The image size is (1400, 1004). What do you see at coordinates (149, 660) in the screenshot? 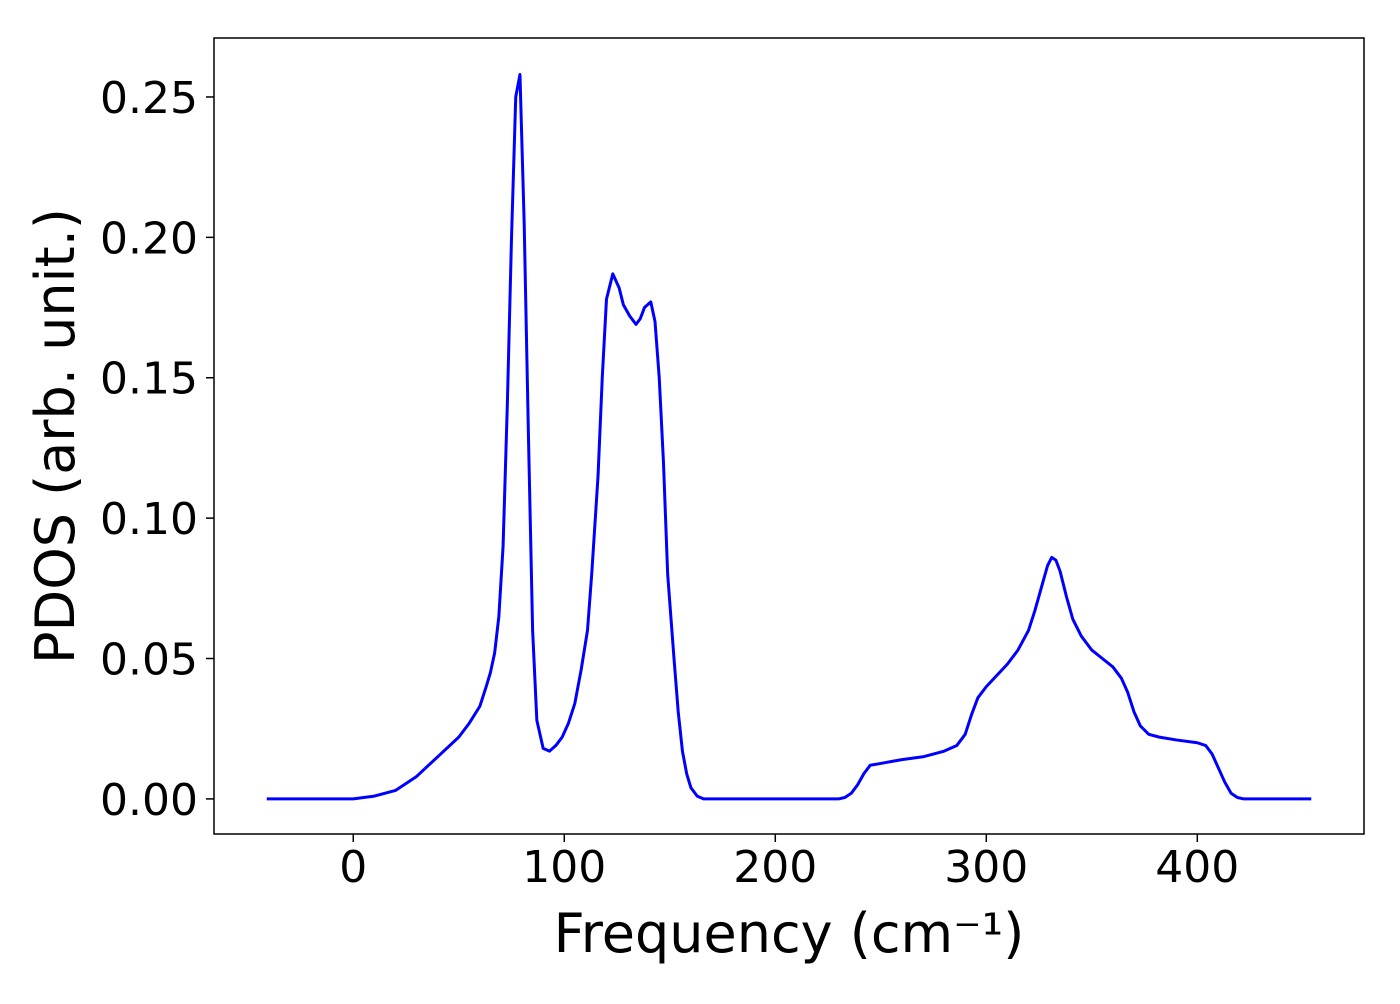
I see `y-tick-label: 0.05` at bounding box center [149, 660].